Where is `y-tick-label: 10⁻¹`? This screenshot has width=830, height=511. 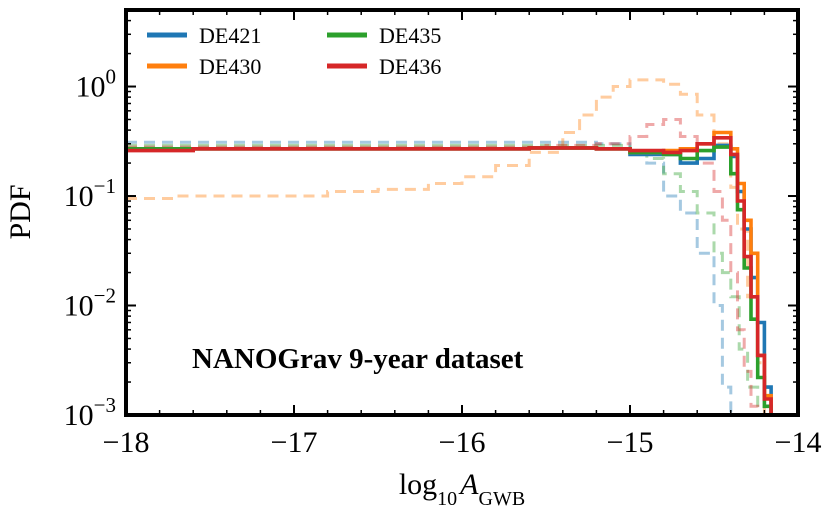
y-tick-label: 10⁻¹ is located at coordinates (90, 193).